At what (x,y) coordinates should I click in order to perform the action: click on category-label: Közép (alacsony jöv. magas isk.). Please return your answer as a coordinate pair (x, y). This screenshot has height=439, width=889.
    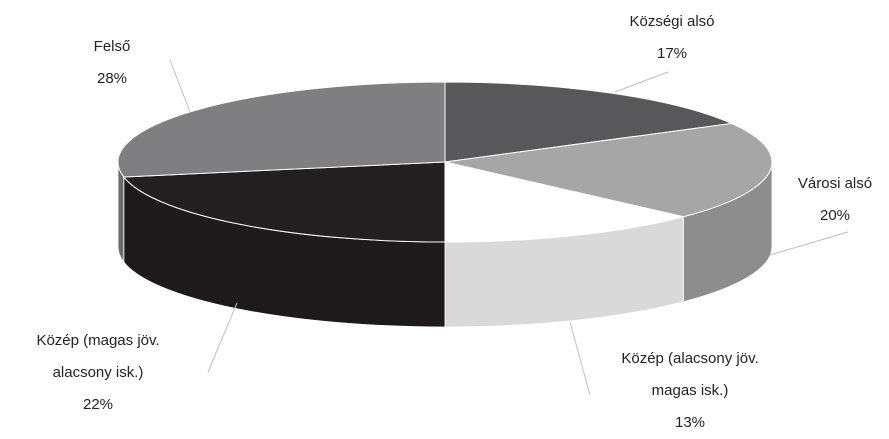
    Looking at the image, I should click on (690, 374).